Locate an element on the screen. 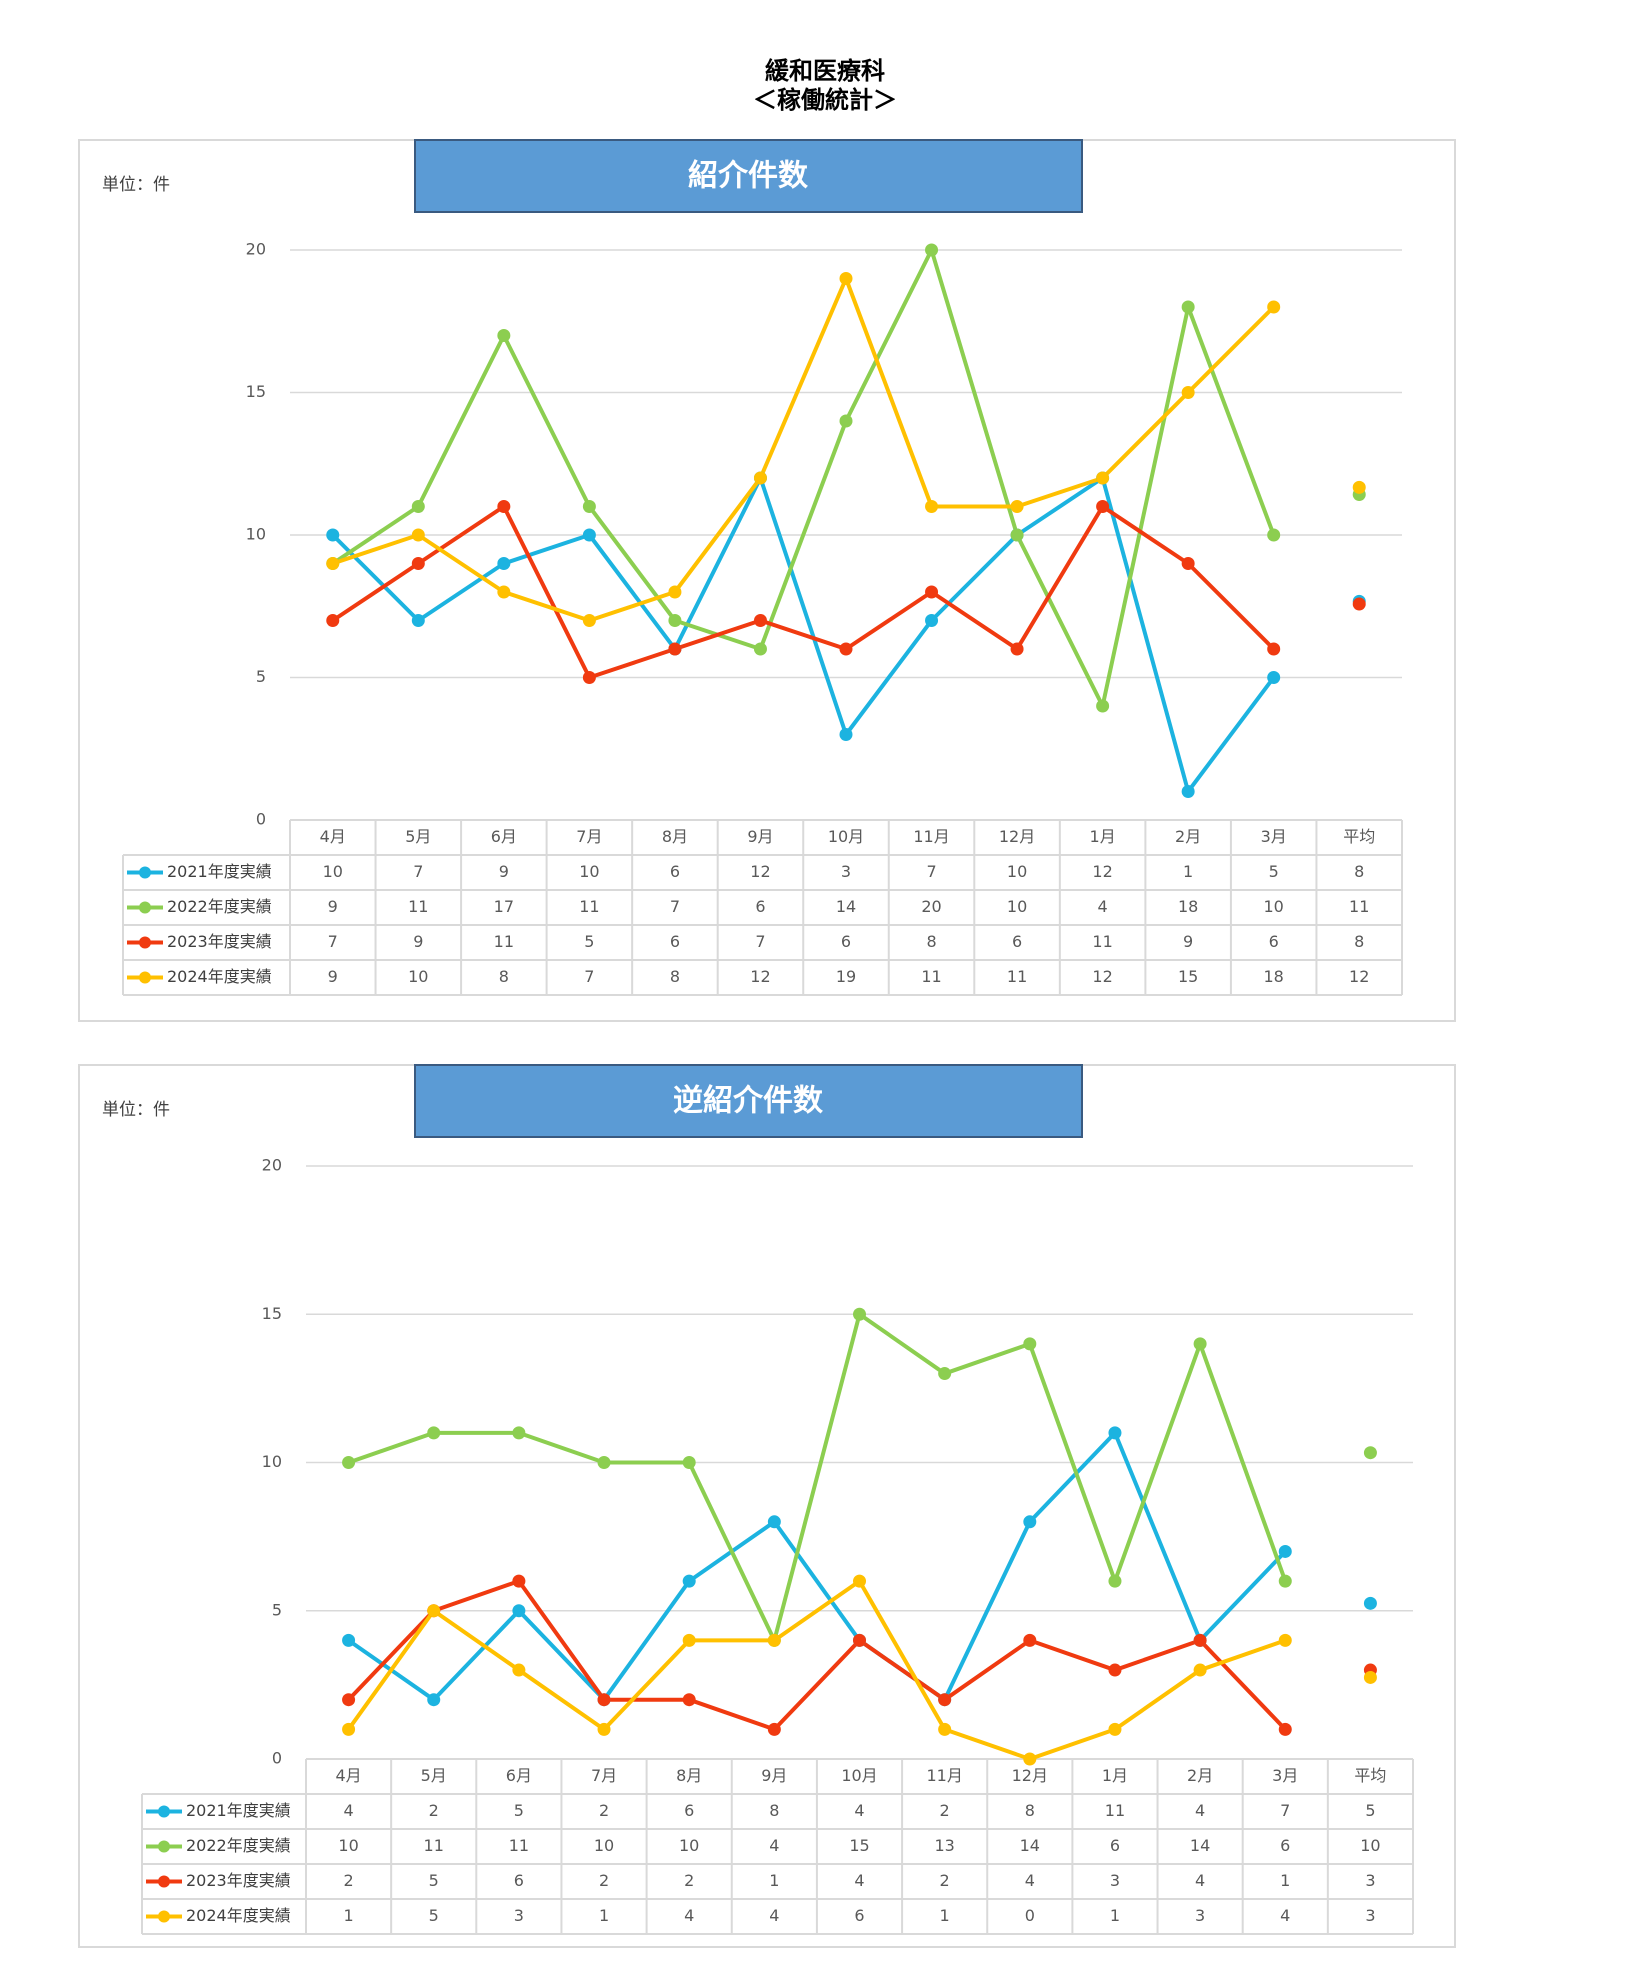 The width and height of the screenshot is (1651, 1987). chart-title: 逆紹介件数 is located at coordinates (748, 1101).